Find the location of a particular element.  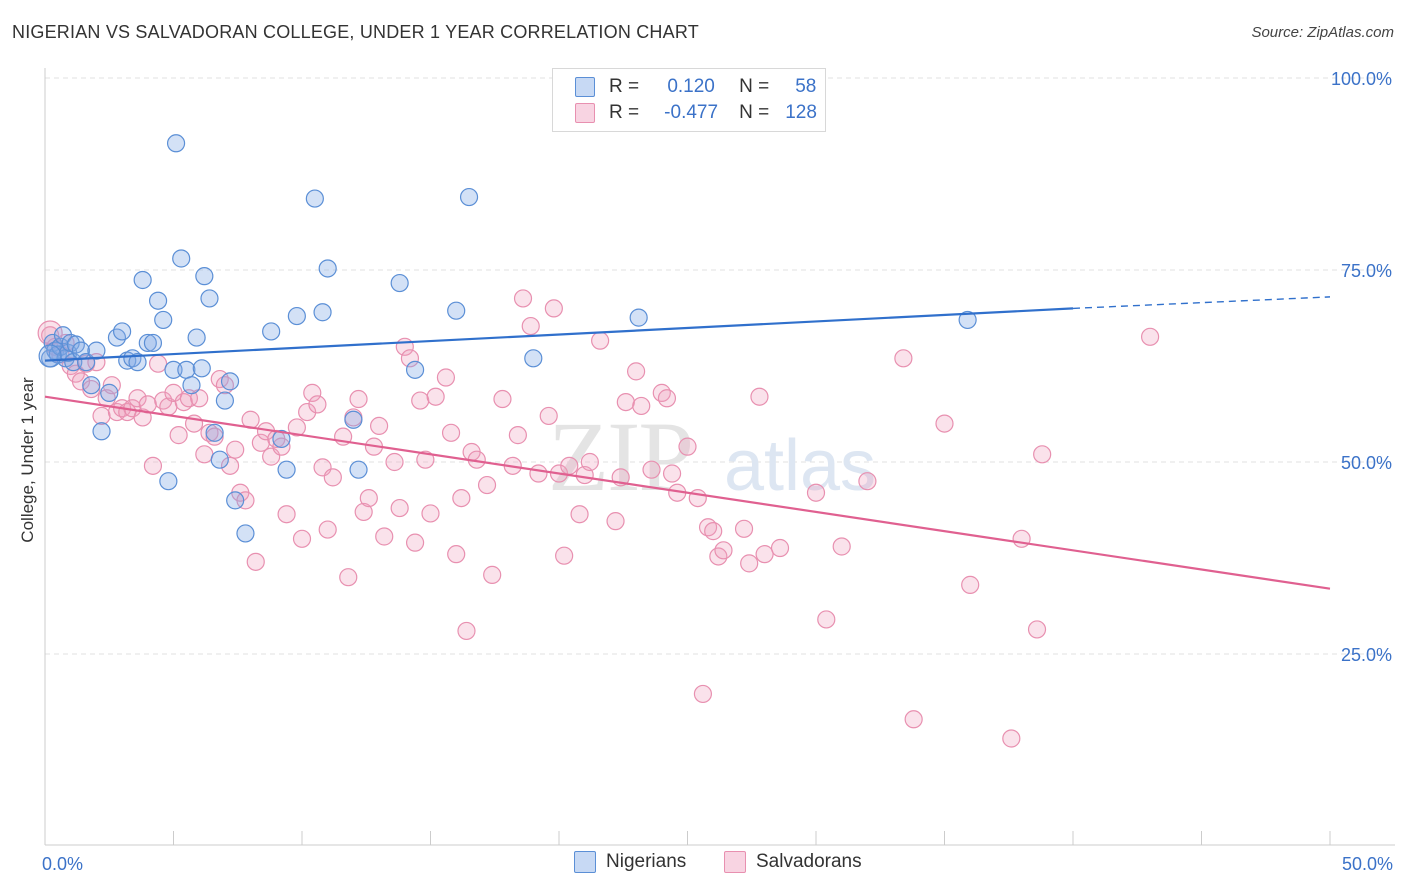

salvadorans-swatch is located at coordinates (735, 862).